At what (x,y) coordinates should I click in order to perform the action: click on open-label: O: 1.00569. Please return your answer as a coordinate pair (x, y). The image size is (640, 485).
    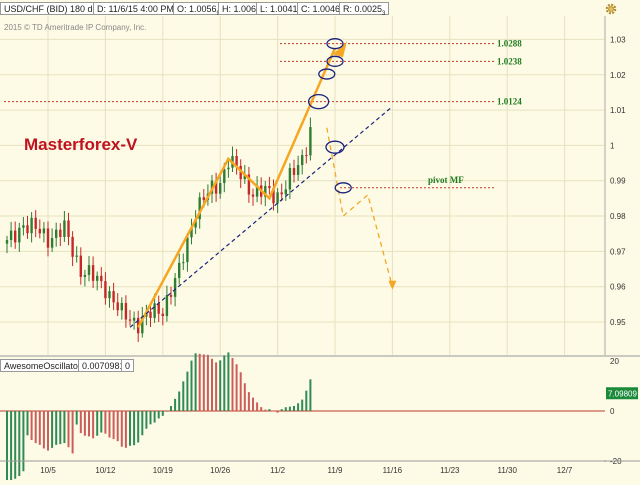
    Looking at the image, I should click on (198, 9).